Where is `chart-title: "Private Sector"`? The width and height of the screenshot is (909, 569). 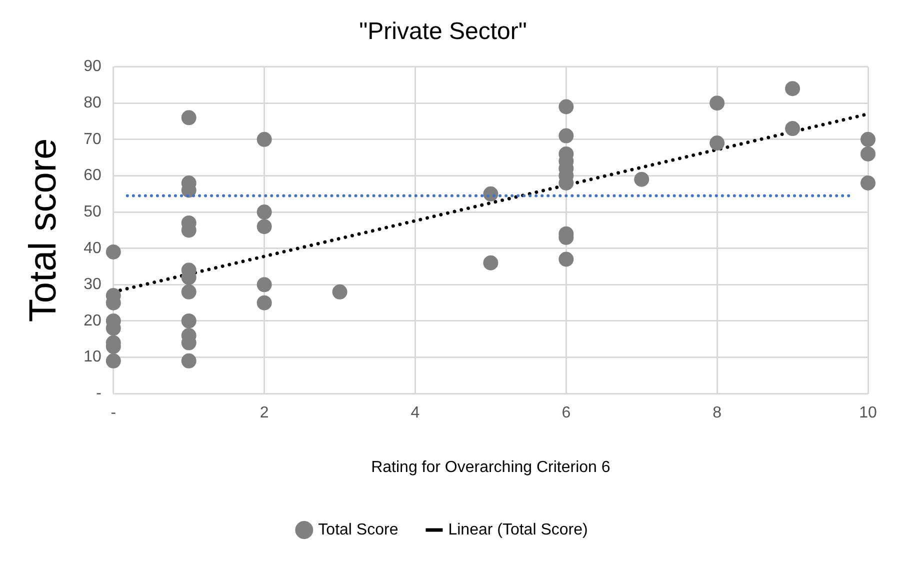 chart-title: "Private Sector" is located at coordinates (443, 32).